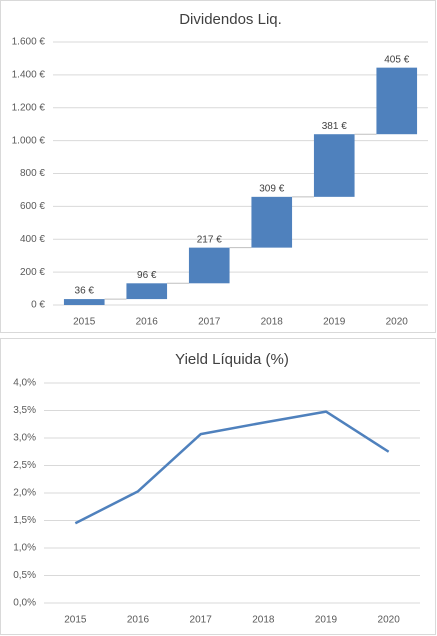 The height and width of the screenshot is (636, 437). What do you see at coordinates (38, 305) in the screenshot?
I see `y-tick-label: 0 €` at bounding box center [38, 305].